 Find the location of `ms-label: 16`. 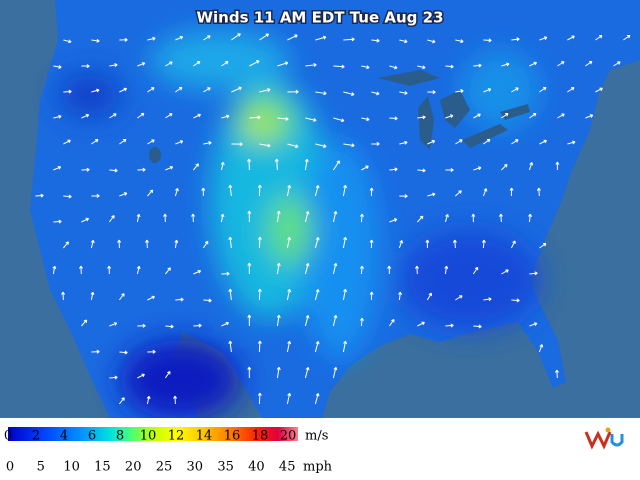

ms-label: 16 is located at coordinates (232, 436).